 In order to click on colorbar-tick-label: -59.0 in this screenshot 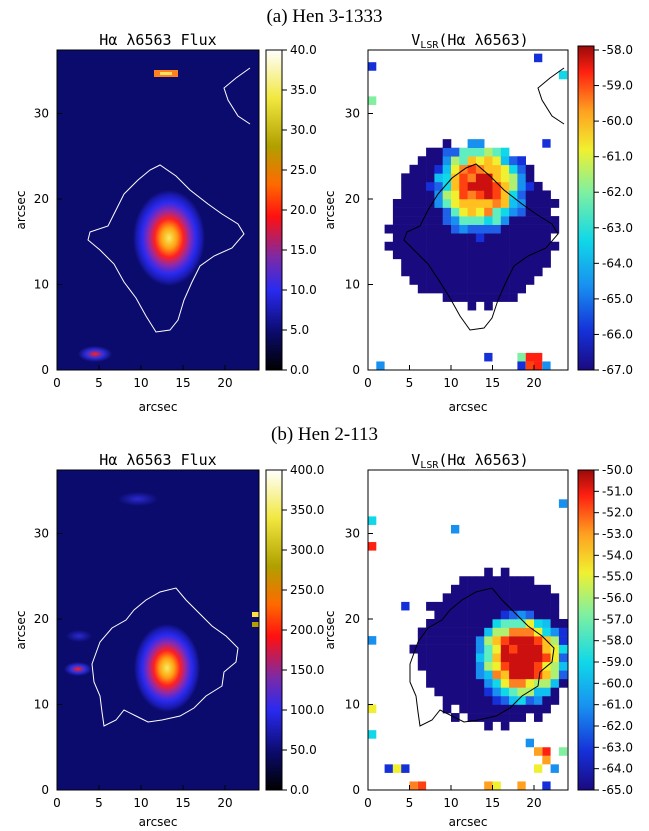, I will do `click(617, 662)`.